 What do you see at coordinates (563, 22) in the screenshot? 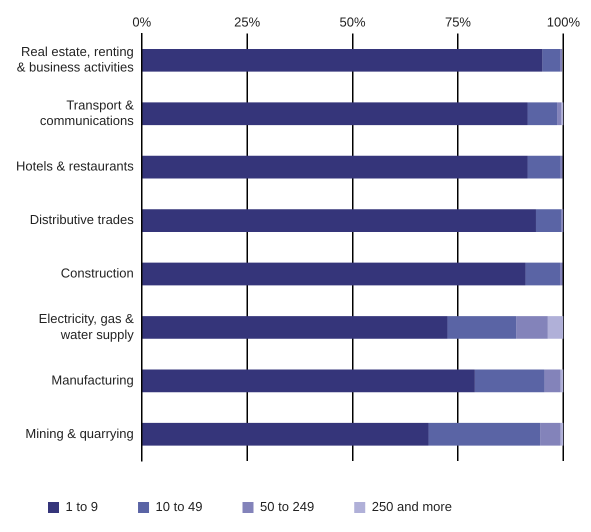
I see `x-tick-label: 100%` at bounding box center [563, 22].